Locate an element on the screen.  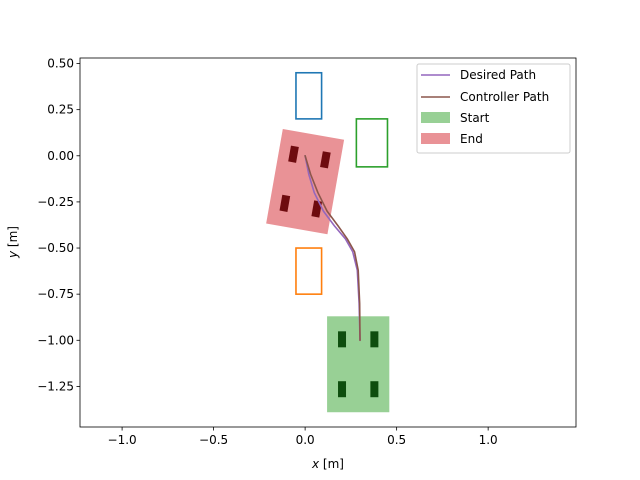
legend-swatch-end is located at coordinates (435, 138).